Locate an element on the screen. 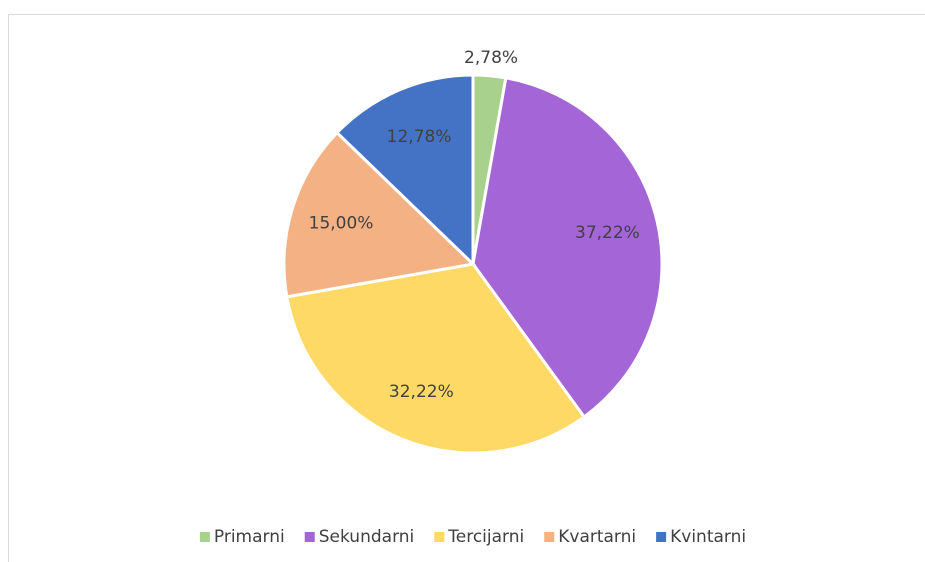  data-label: 12,78% is located at coordinates (419, 137).